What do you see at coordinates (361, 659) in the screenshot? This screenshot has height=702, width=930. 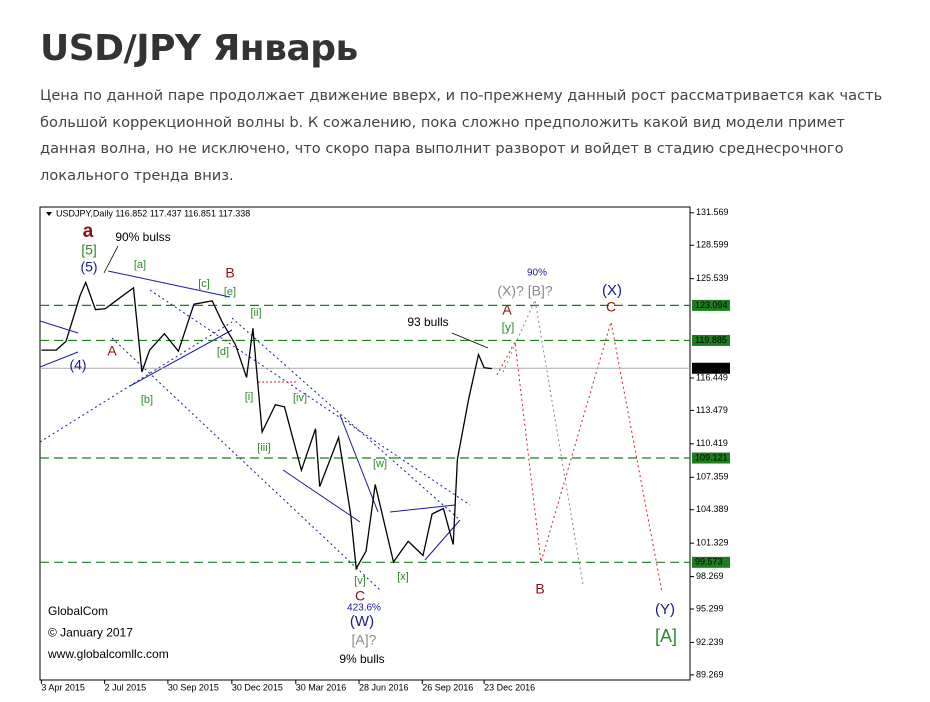 I see `wave-label: 9% bulls` at bounding box center [361, 659].